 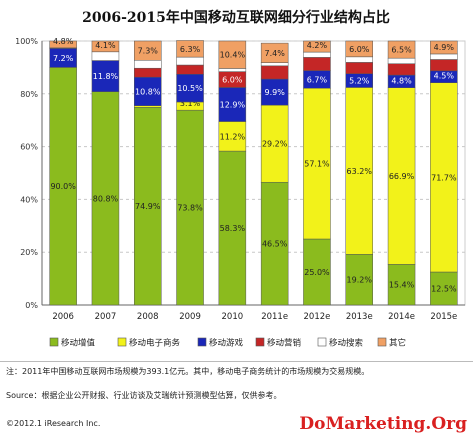 I want to click on data-label: 4.1%, so click(x=105, y=45).